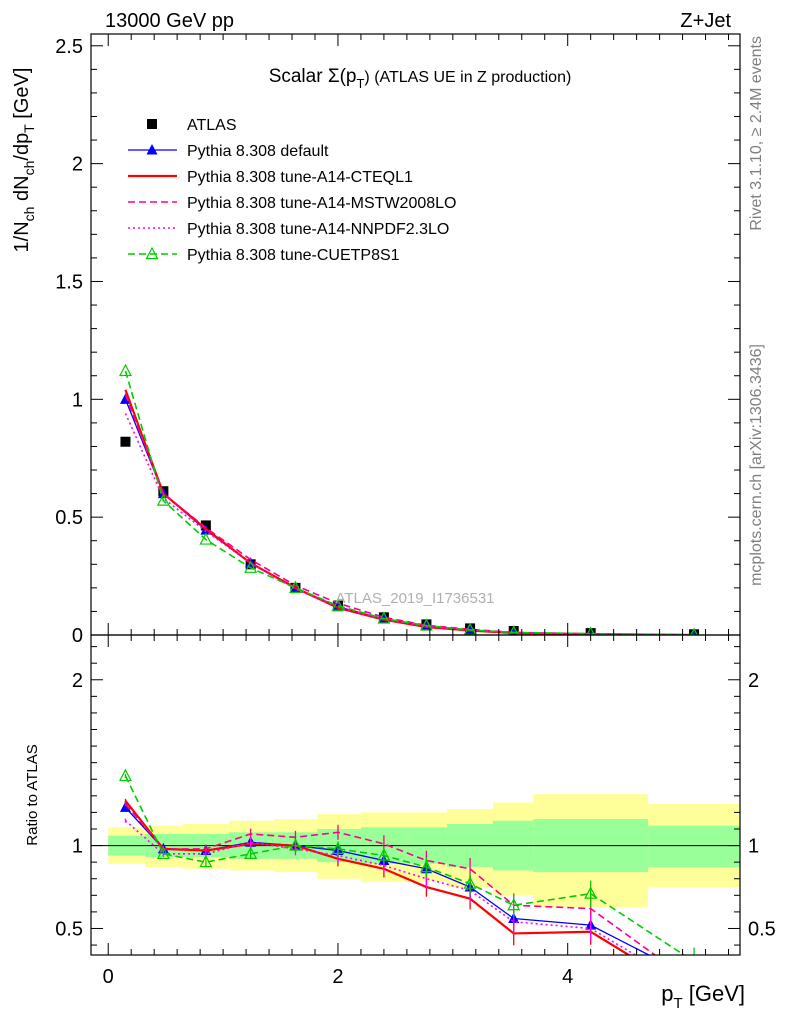 This screenshot has height=1024, width=786. What do you see at coordinates (77, 681) in the screenshot?
I see `ratio-y-tick-label: 2` at bounding box center [77, 681].